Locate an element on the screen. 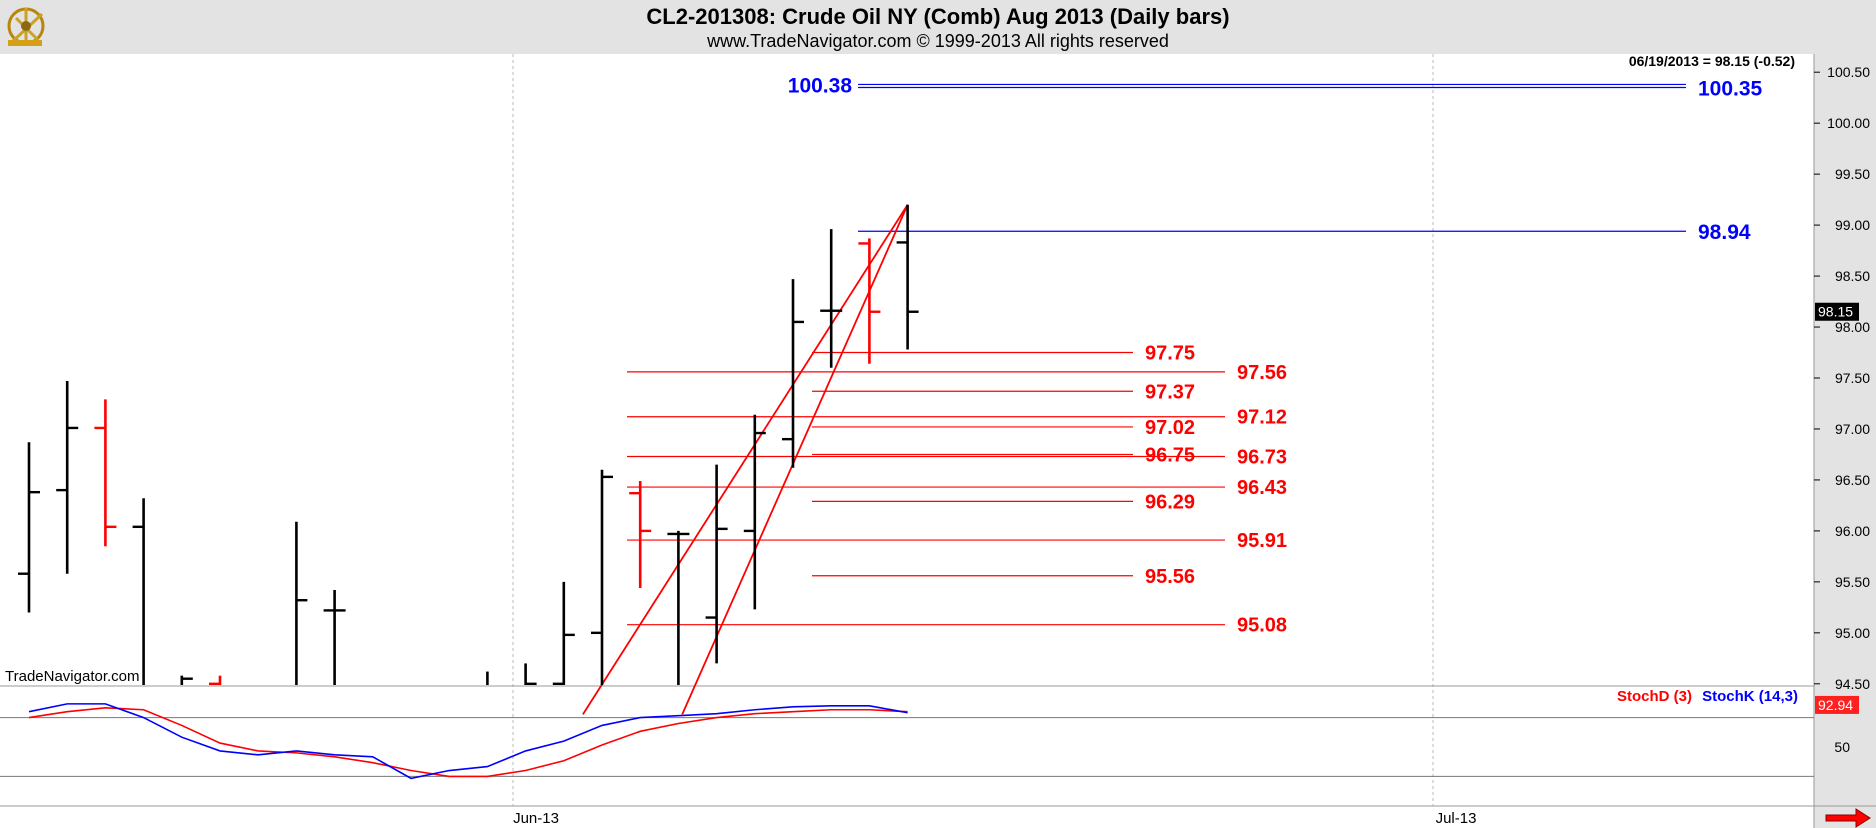 This screenshot has height=828, width=1876. y-tick-label: 96.00 is located at coordinates (1852, 531).